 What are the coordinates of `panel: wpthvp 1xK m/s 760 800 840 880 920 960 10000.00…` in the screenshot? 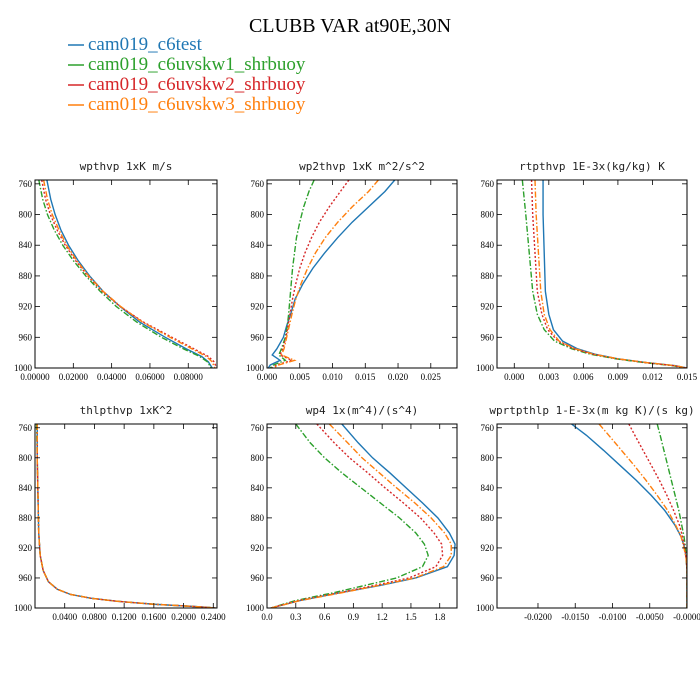 It's located at (116, 271).